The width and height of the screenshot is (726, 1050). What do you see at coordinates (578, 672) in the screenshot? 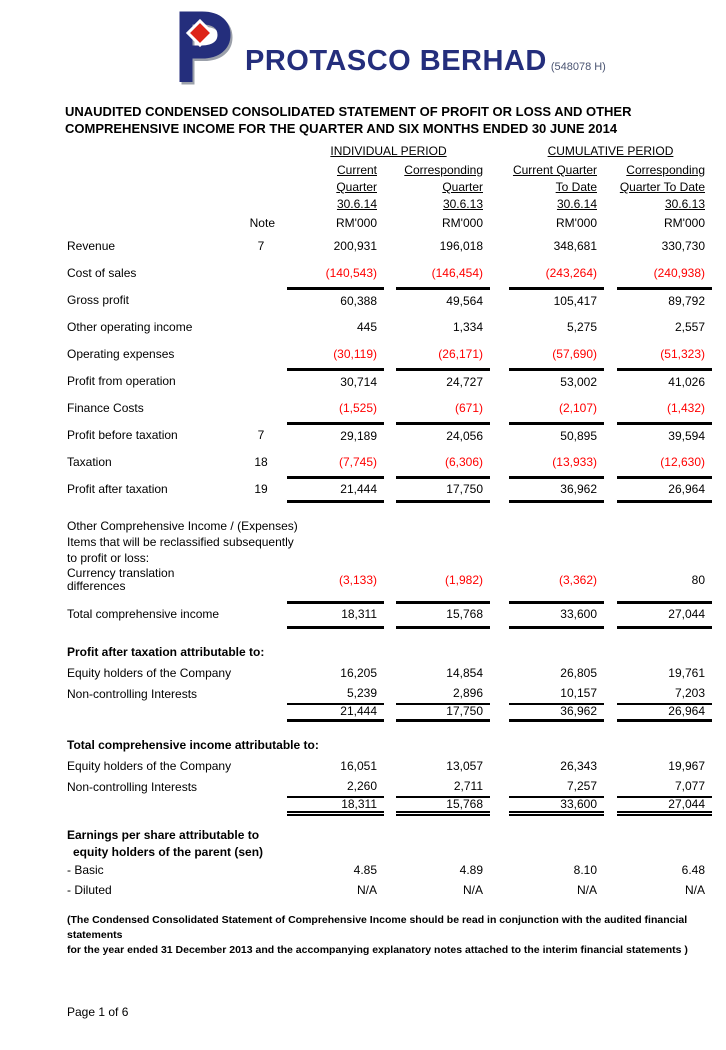
I see `value-cell-c3: 26,805` at bounding box center [578, 672].